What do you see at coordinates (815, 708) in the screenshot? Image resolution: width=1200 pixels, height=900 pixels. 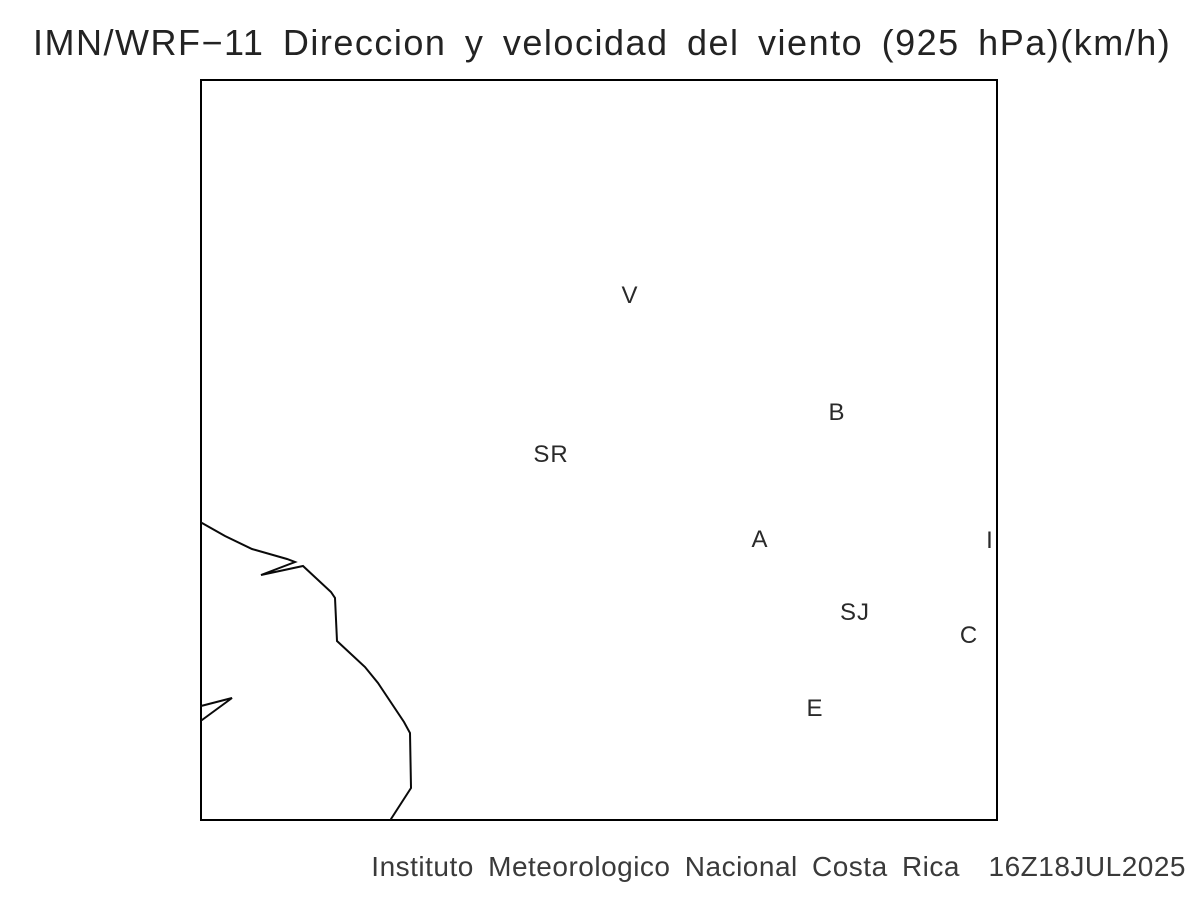 I see `station-label-e: E` at bounding box center [815, 708].